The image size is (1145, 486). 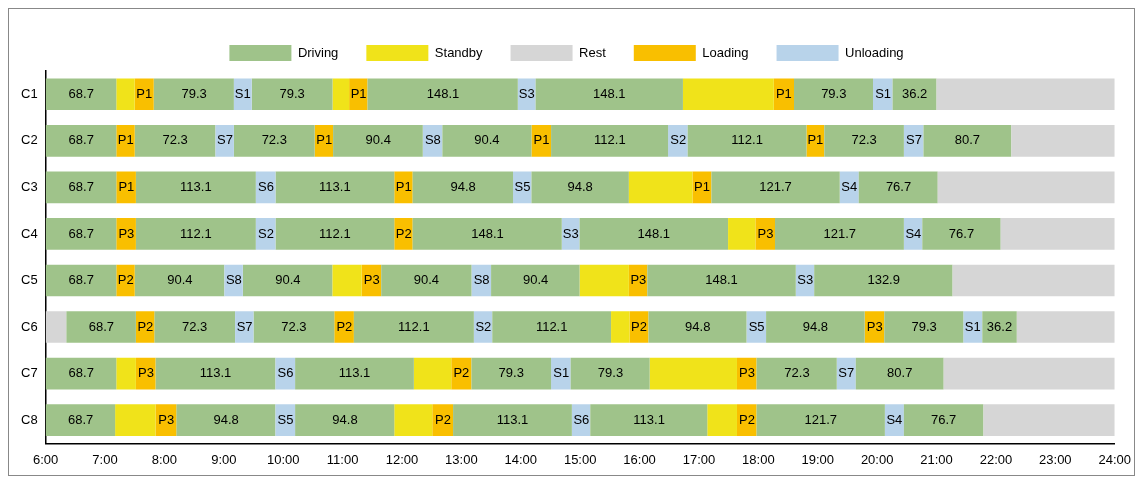 What do you see at coordinates (936, 459) in the screenshot?
I see `x-tick-label: 21:00` at bounding box center [936, 459].